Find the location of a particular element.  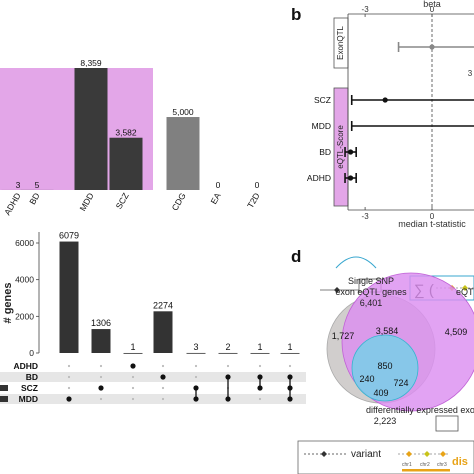

x-axis-title-bottom: median t-statistic is located at coordinates (432, 224).